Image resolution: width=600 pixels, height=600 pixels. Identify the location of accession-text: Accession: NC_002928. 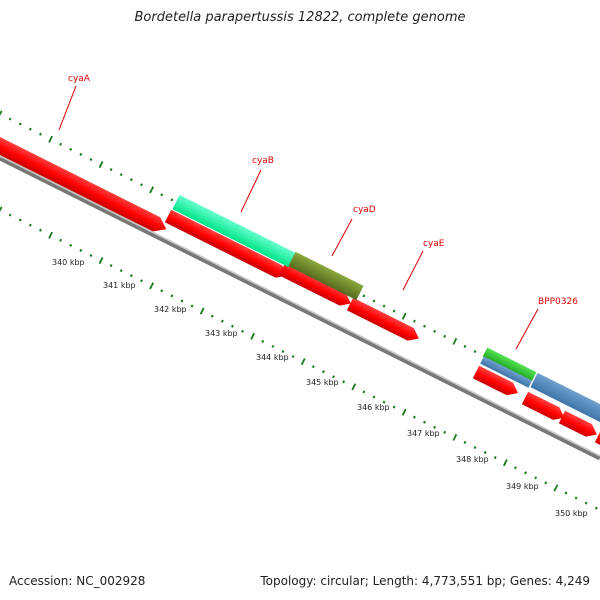
(77, 581).